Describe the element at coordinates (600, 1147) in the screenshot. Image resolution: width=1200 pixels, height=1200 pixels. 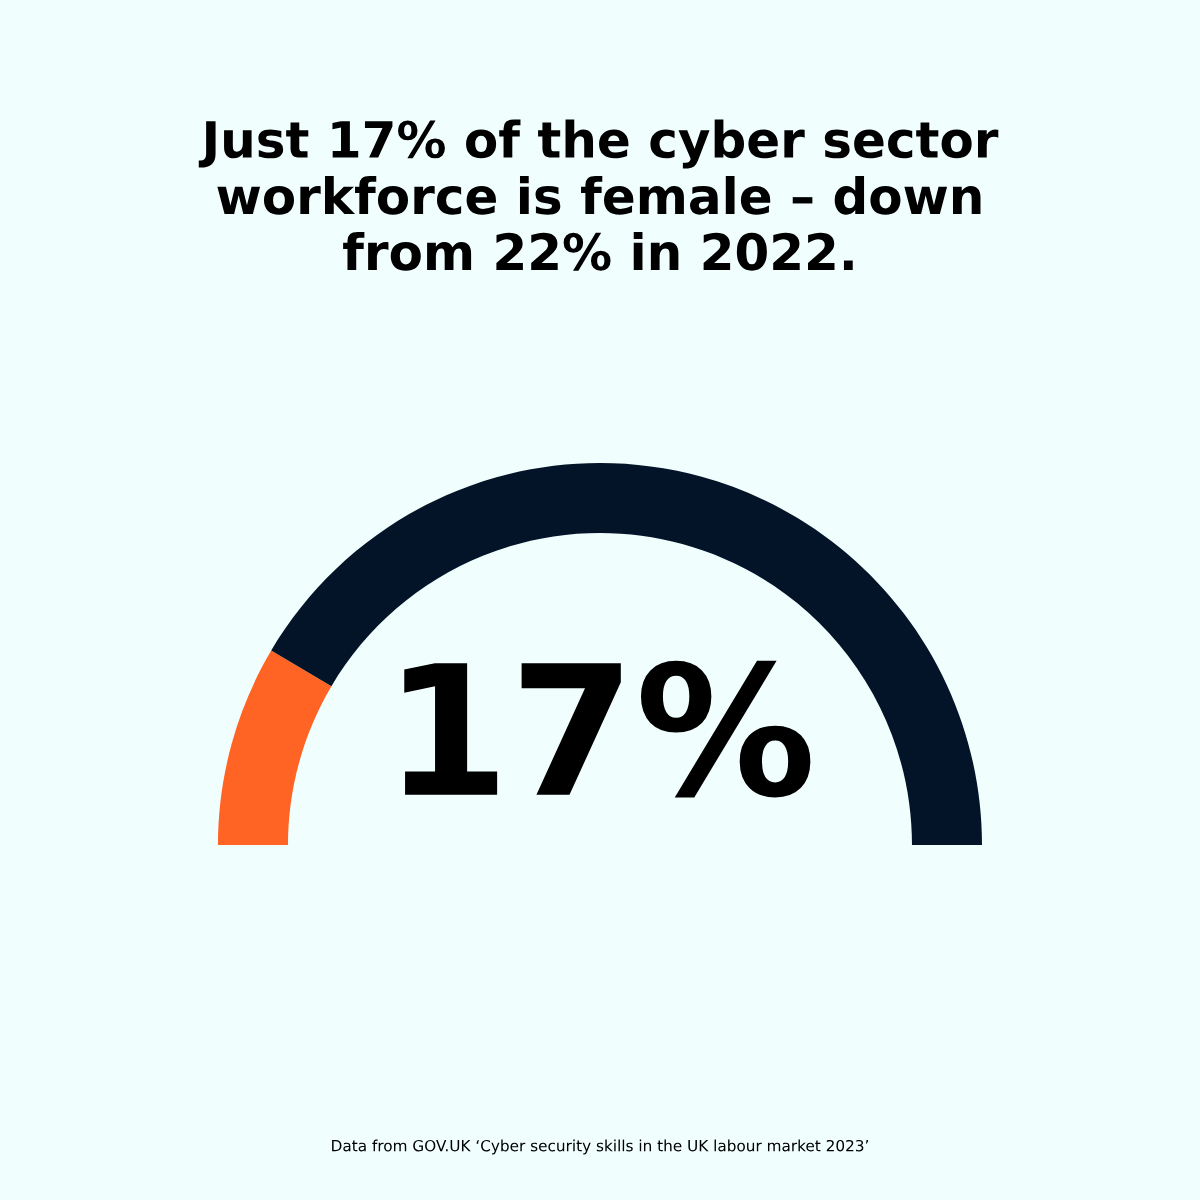
I see `text: Data from GOV.UK ‘Cyber security skills in the UK labour market 2023’` at that location.